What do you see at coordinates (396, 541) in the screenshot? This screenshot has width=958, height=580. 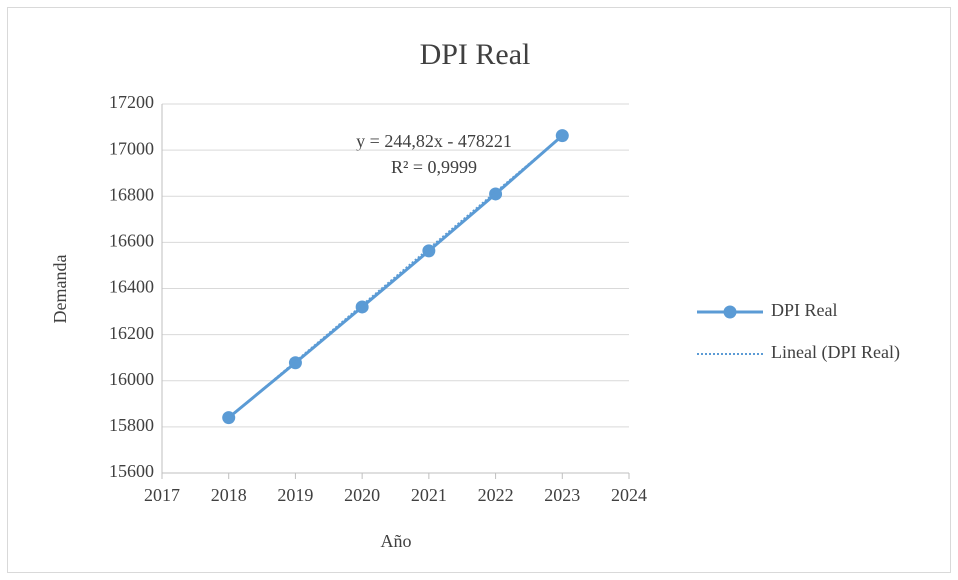 I see `x-axis-label: Año` at bounding box center [396, 541].